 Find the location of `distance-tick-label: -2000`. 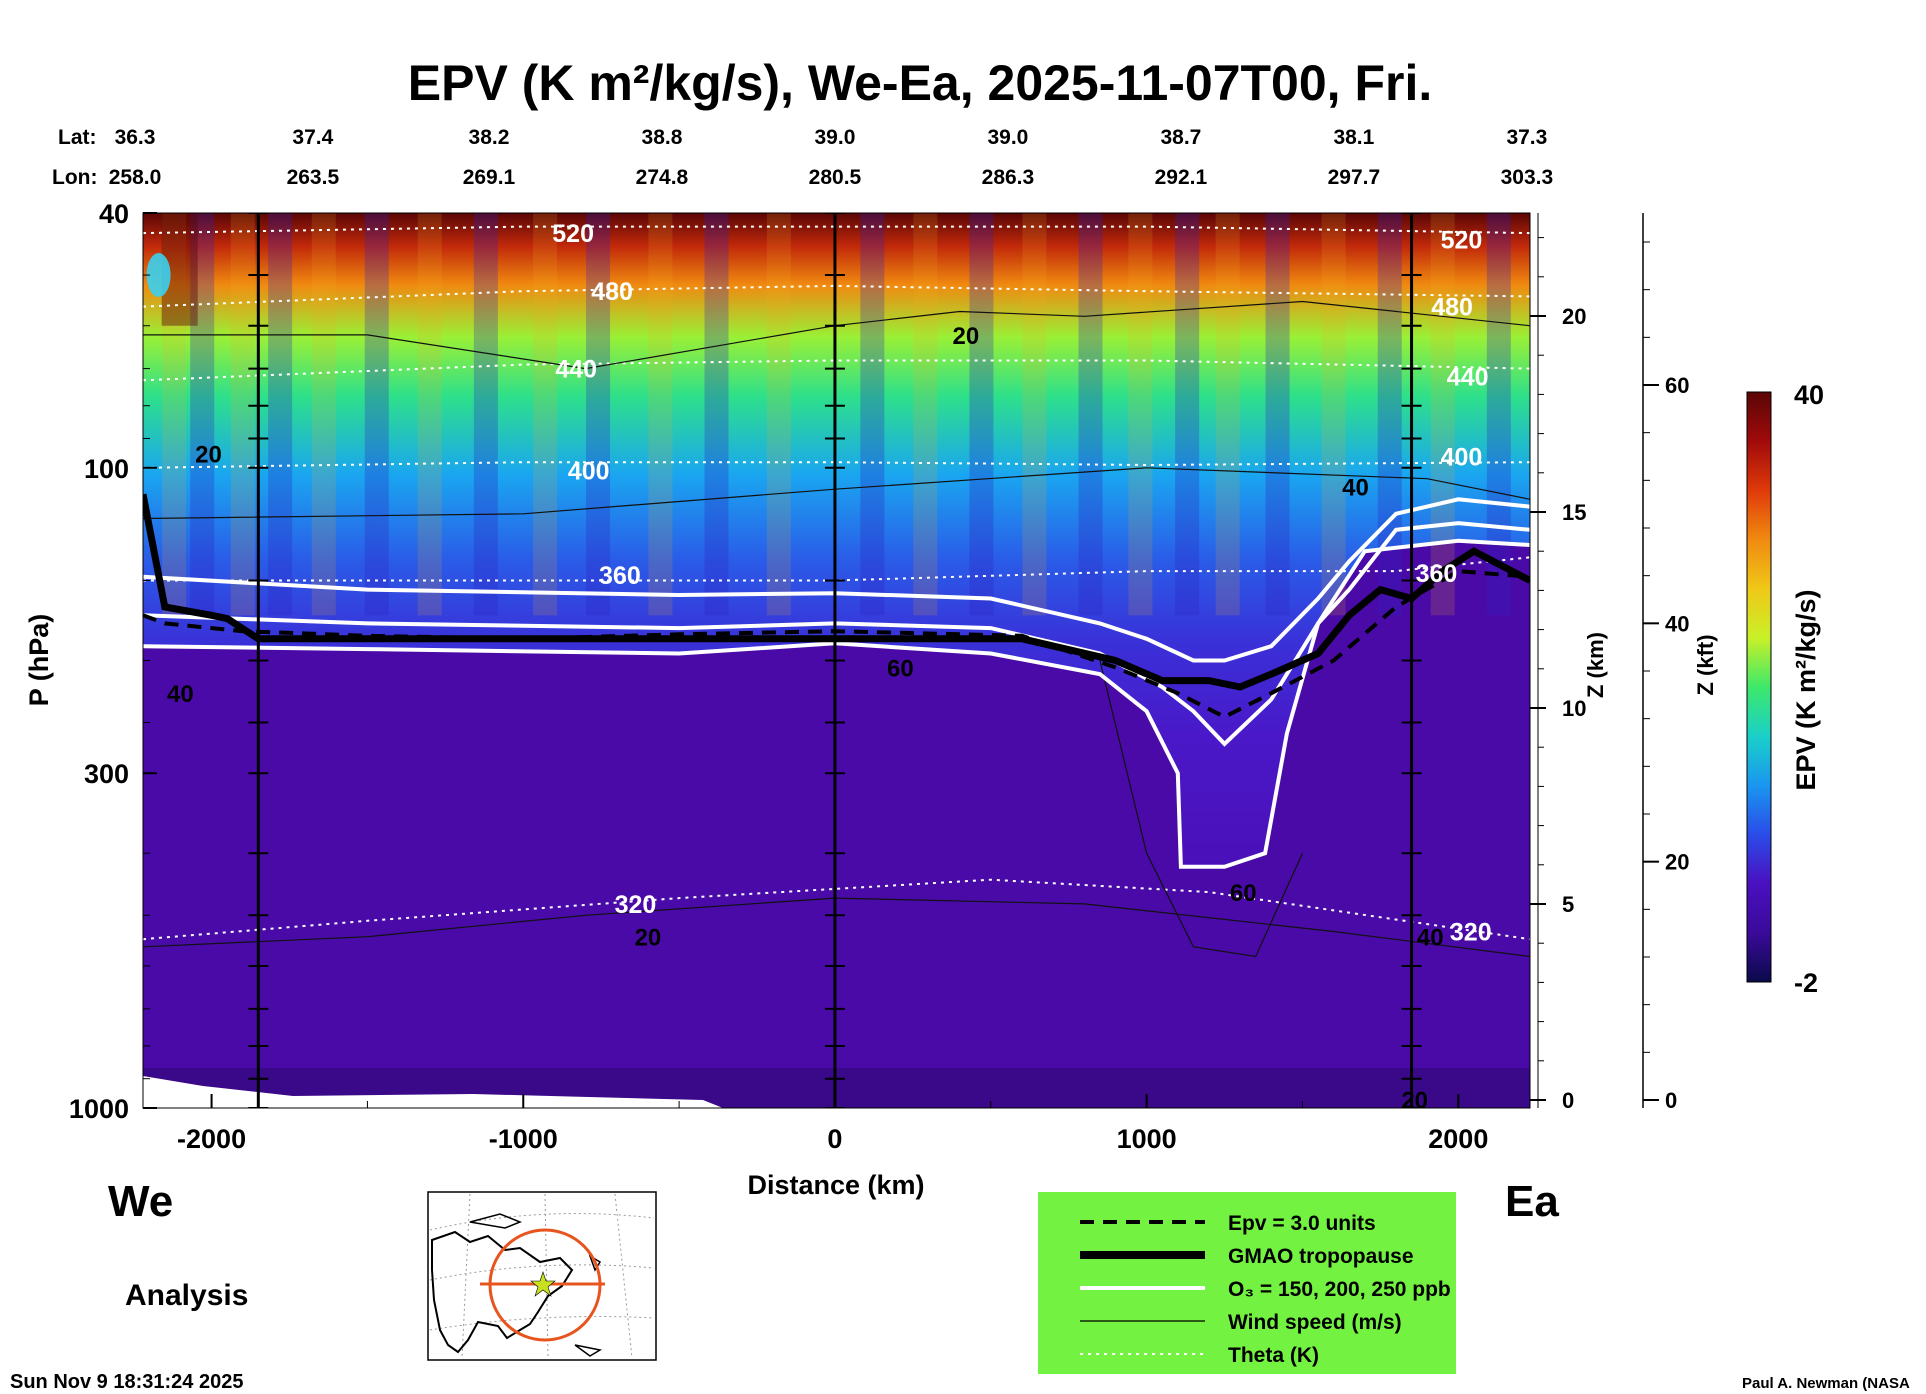

distance-tick-label: -2000 is located at coordinates (211, 1139).